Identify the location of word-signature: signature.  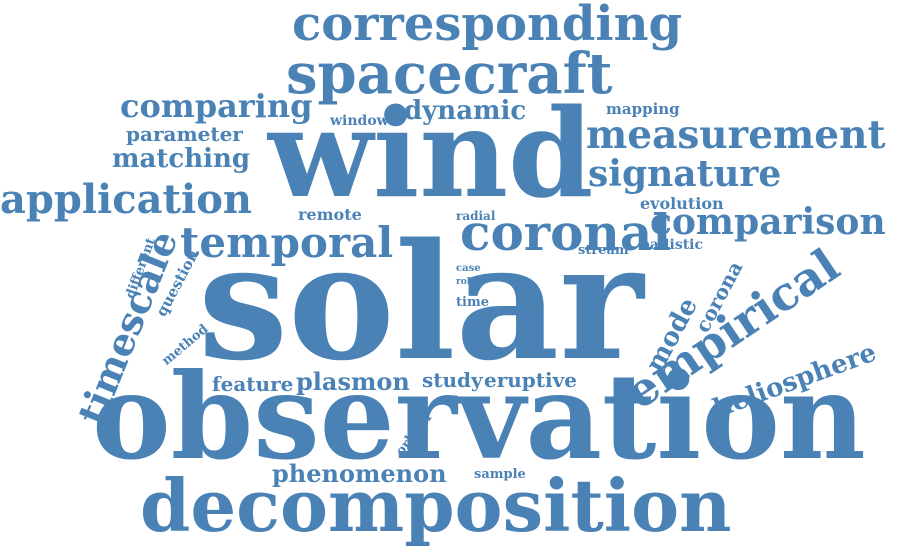
(685, 174).